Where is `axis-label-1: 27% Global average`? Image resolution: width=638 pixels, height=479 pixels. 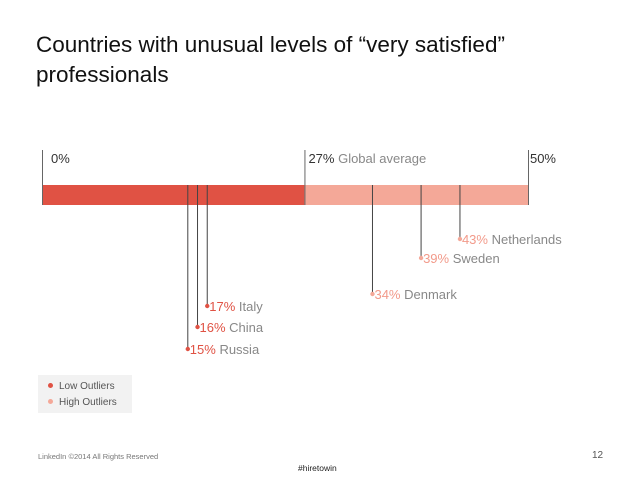 axis-label-1: 27% Global average is located at coordinates (367, 158).